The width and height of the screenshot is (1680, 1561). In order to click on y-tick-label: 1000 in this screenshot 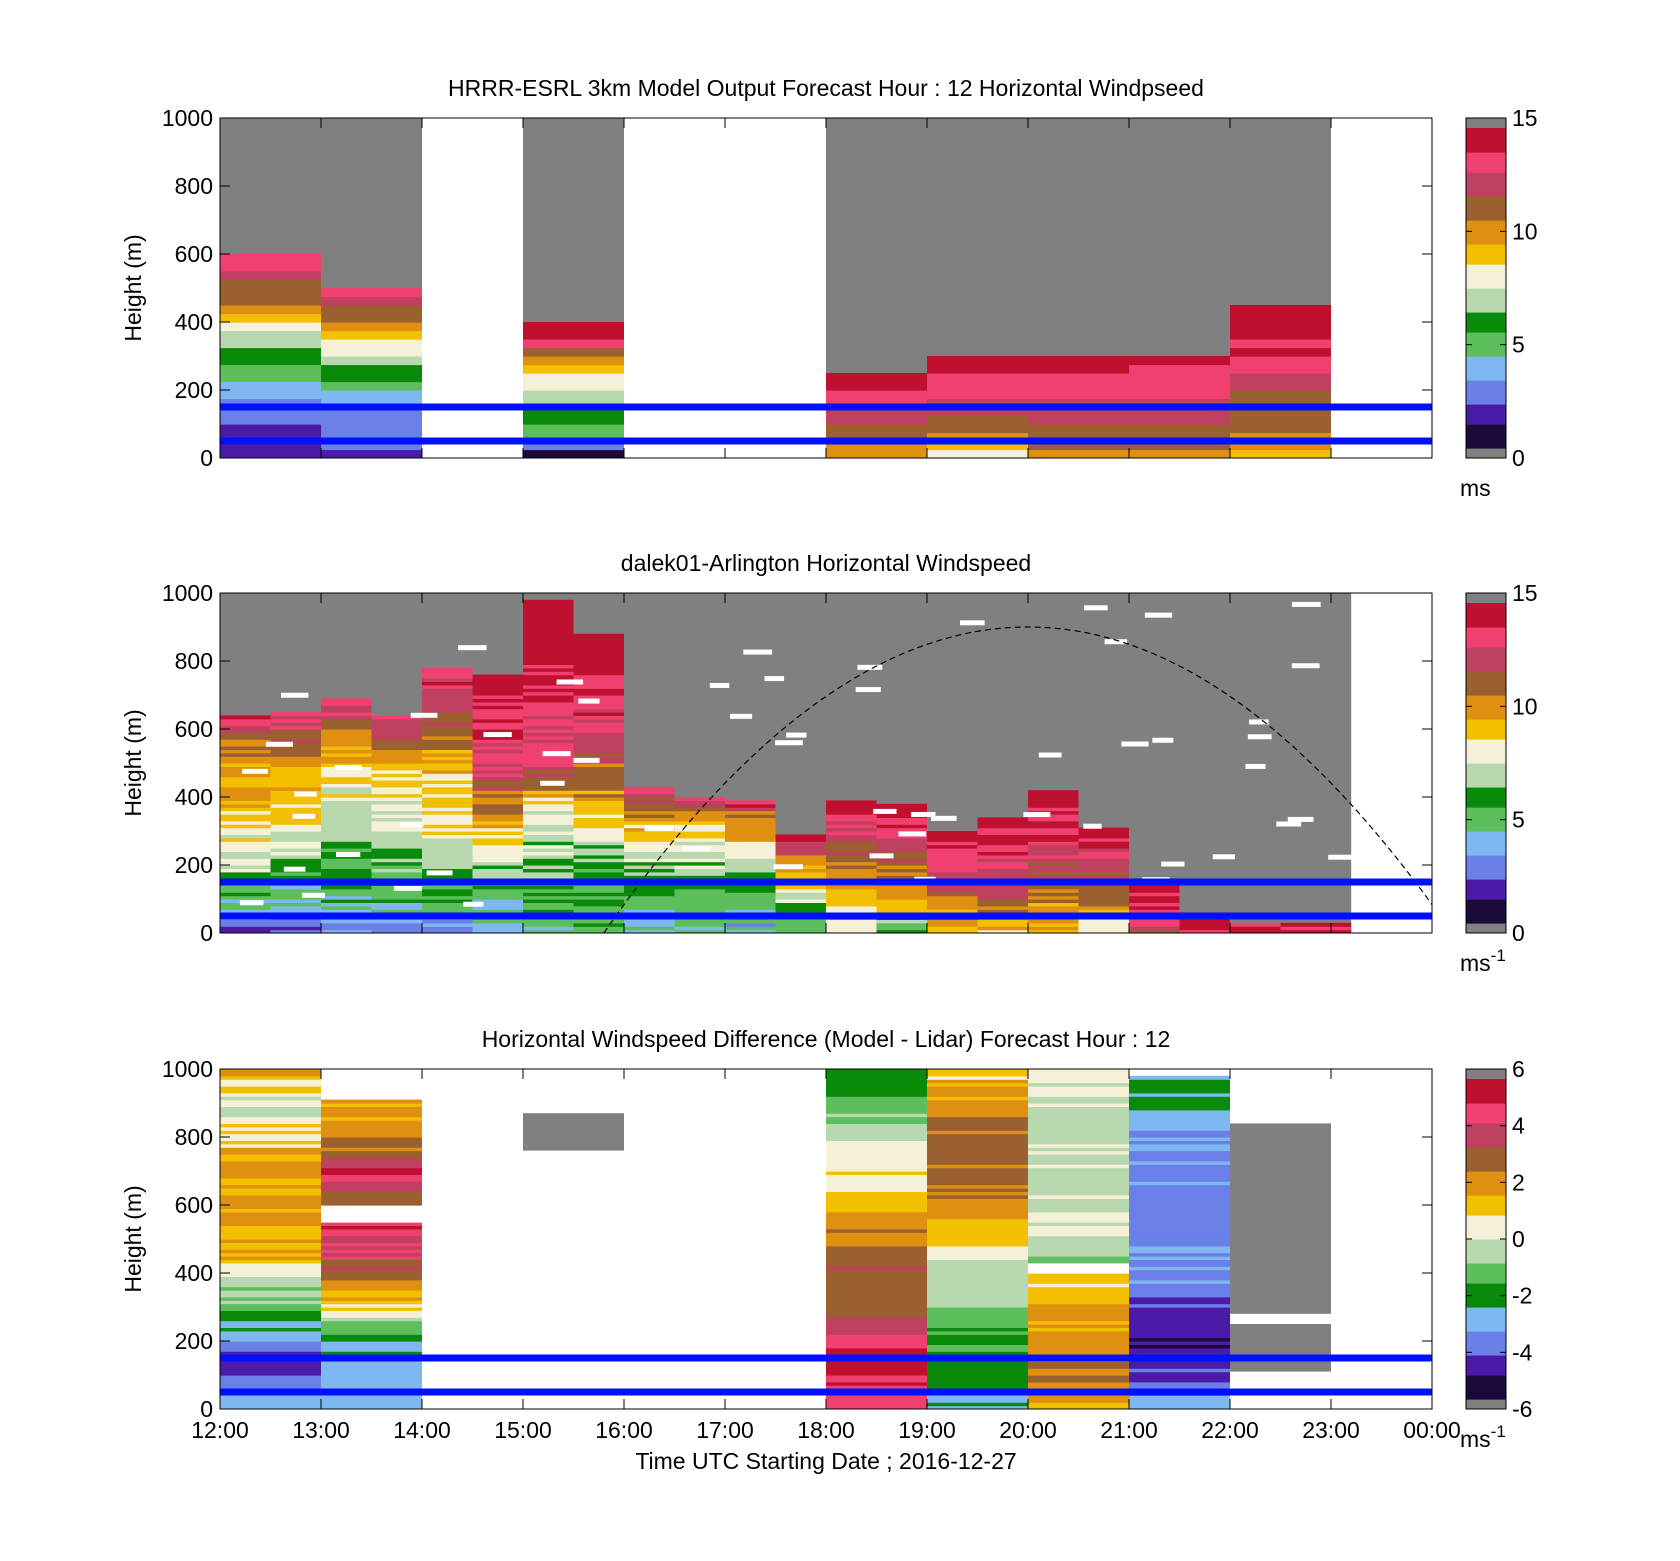, I will do `click(187, 118)`.